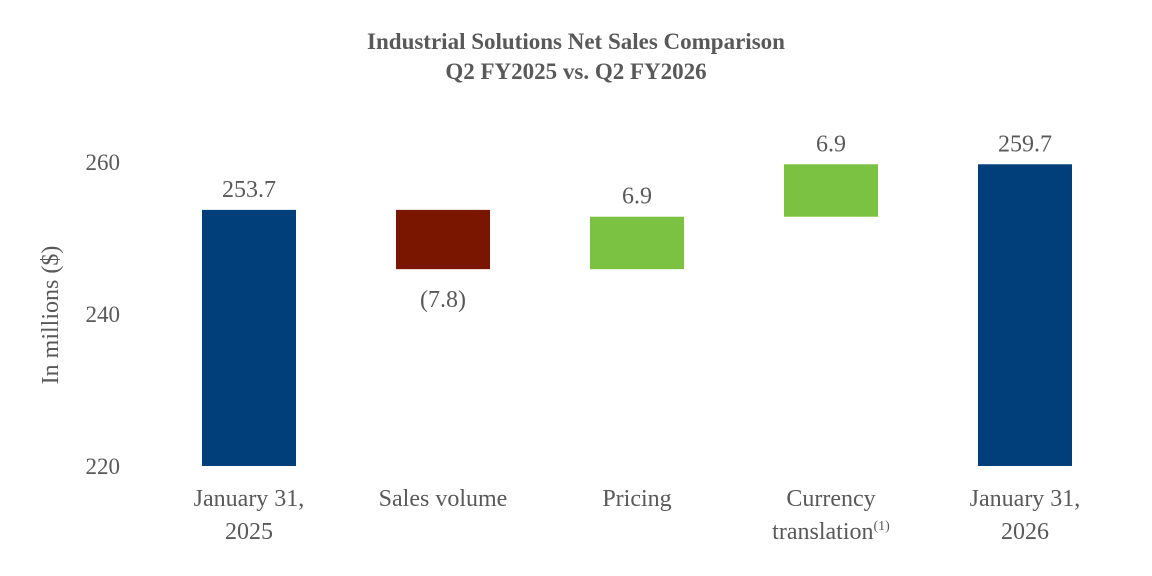 The width and height of the screenshot is (1152, 576). Describe the element at coordinates (636, 499) in the screenshot. I see `category-label: Pricing` at that location.